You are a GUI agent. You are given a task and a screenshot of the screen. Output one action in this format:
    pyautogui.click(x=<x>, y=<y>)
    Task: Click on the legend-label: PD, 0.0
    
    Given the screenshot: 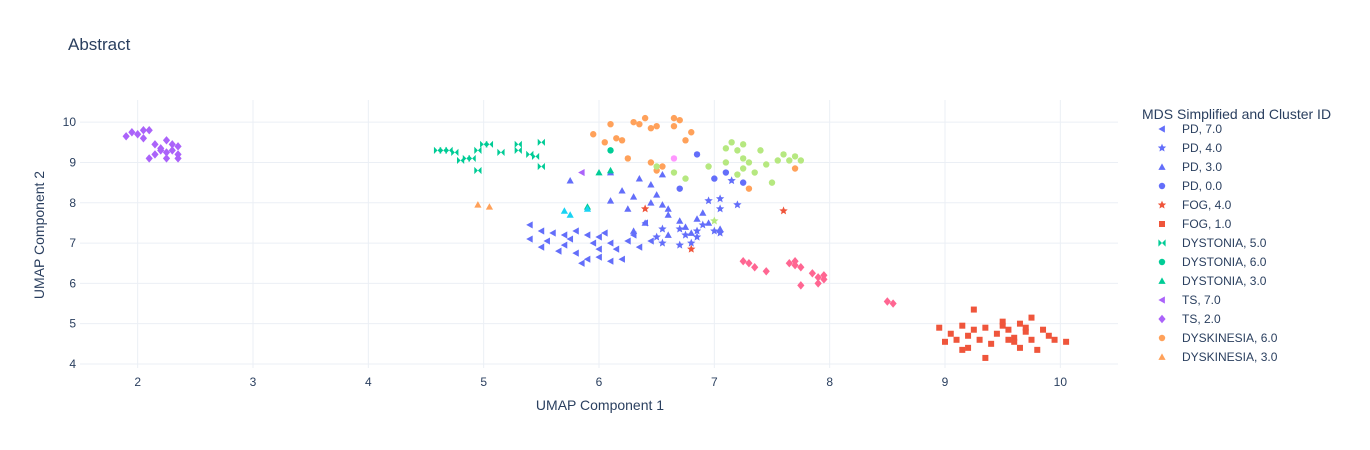 What is the action you would take?
    pyautogui.click(x=1202, y=186)
    